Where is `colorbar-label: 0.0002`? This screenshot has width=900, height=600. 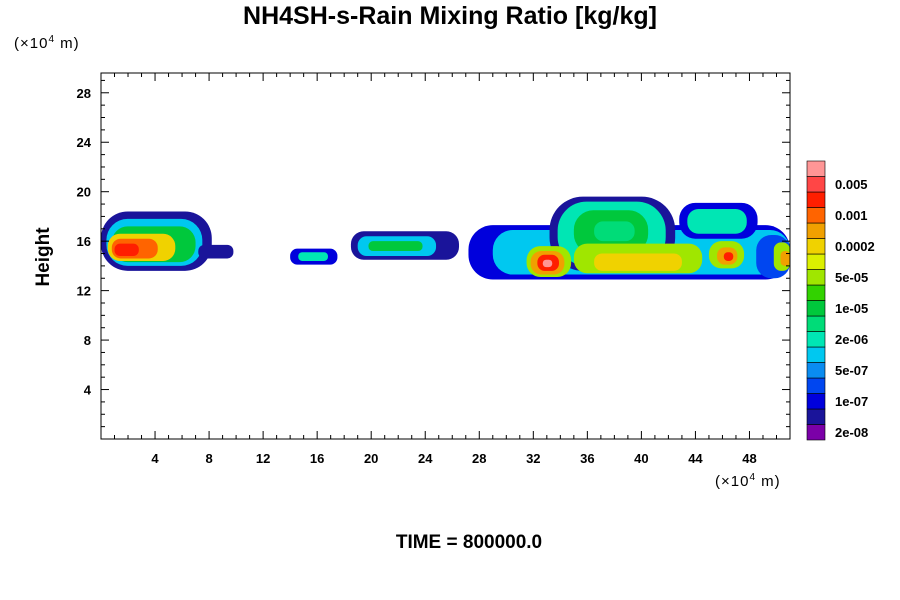
colorbar-label: 0.0002 is located at coordinates (855, 246).